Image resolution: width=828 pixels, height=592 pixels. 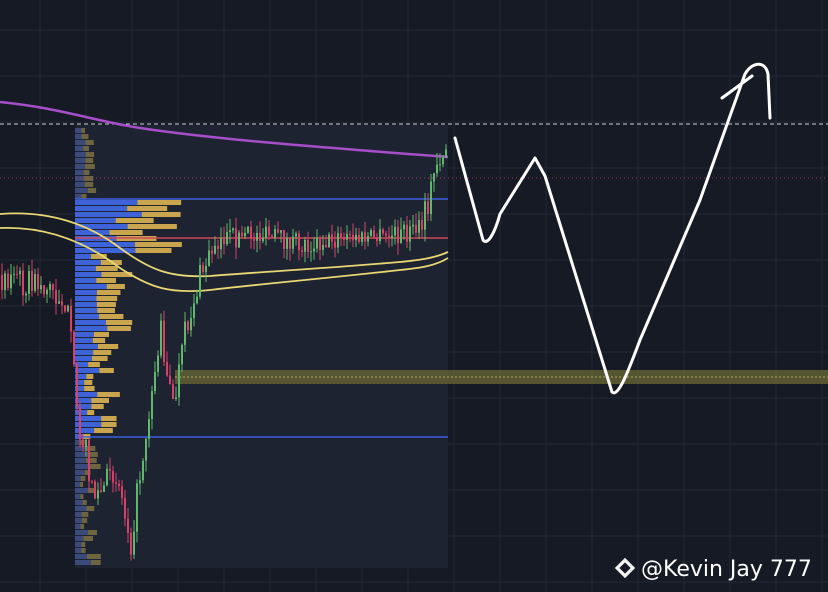 What do you see at coordinates (713, 569) in the screenshot?
I see `watermark: @Kevin Jay 777` at bounding box center [713, 569].